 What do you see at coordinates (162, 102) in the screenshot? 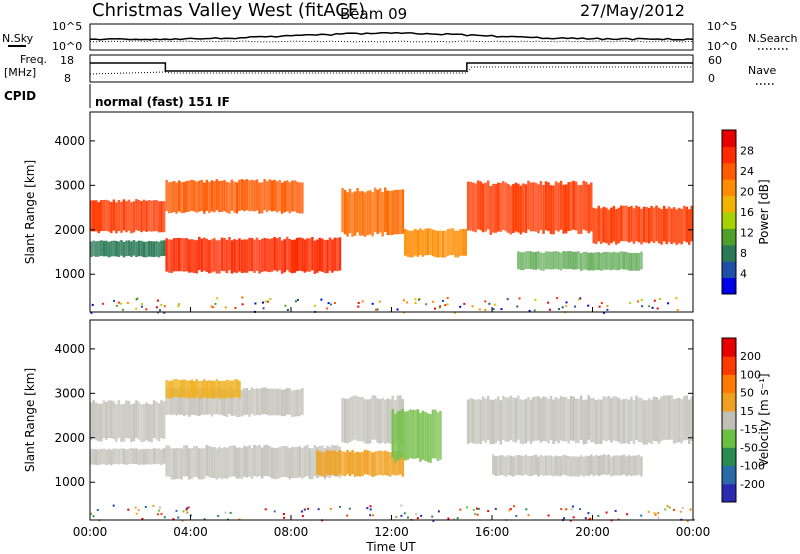
I see `cpid-mode: normal (fast) 151 IF` at bounding box center [162, 102].